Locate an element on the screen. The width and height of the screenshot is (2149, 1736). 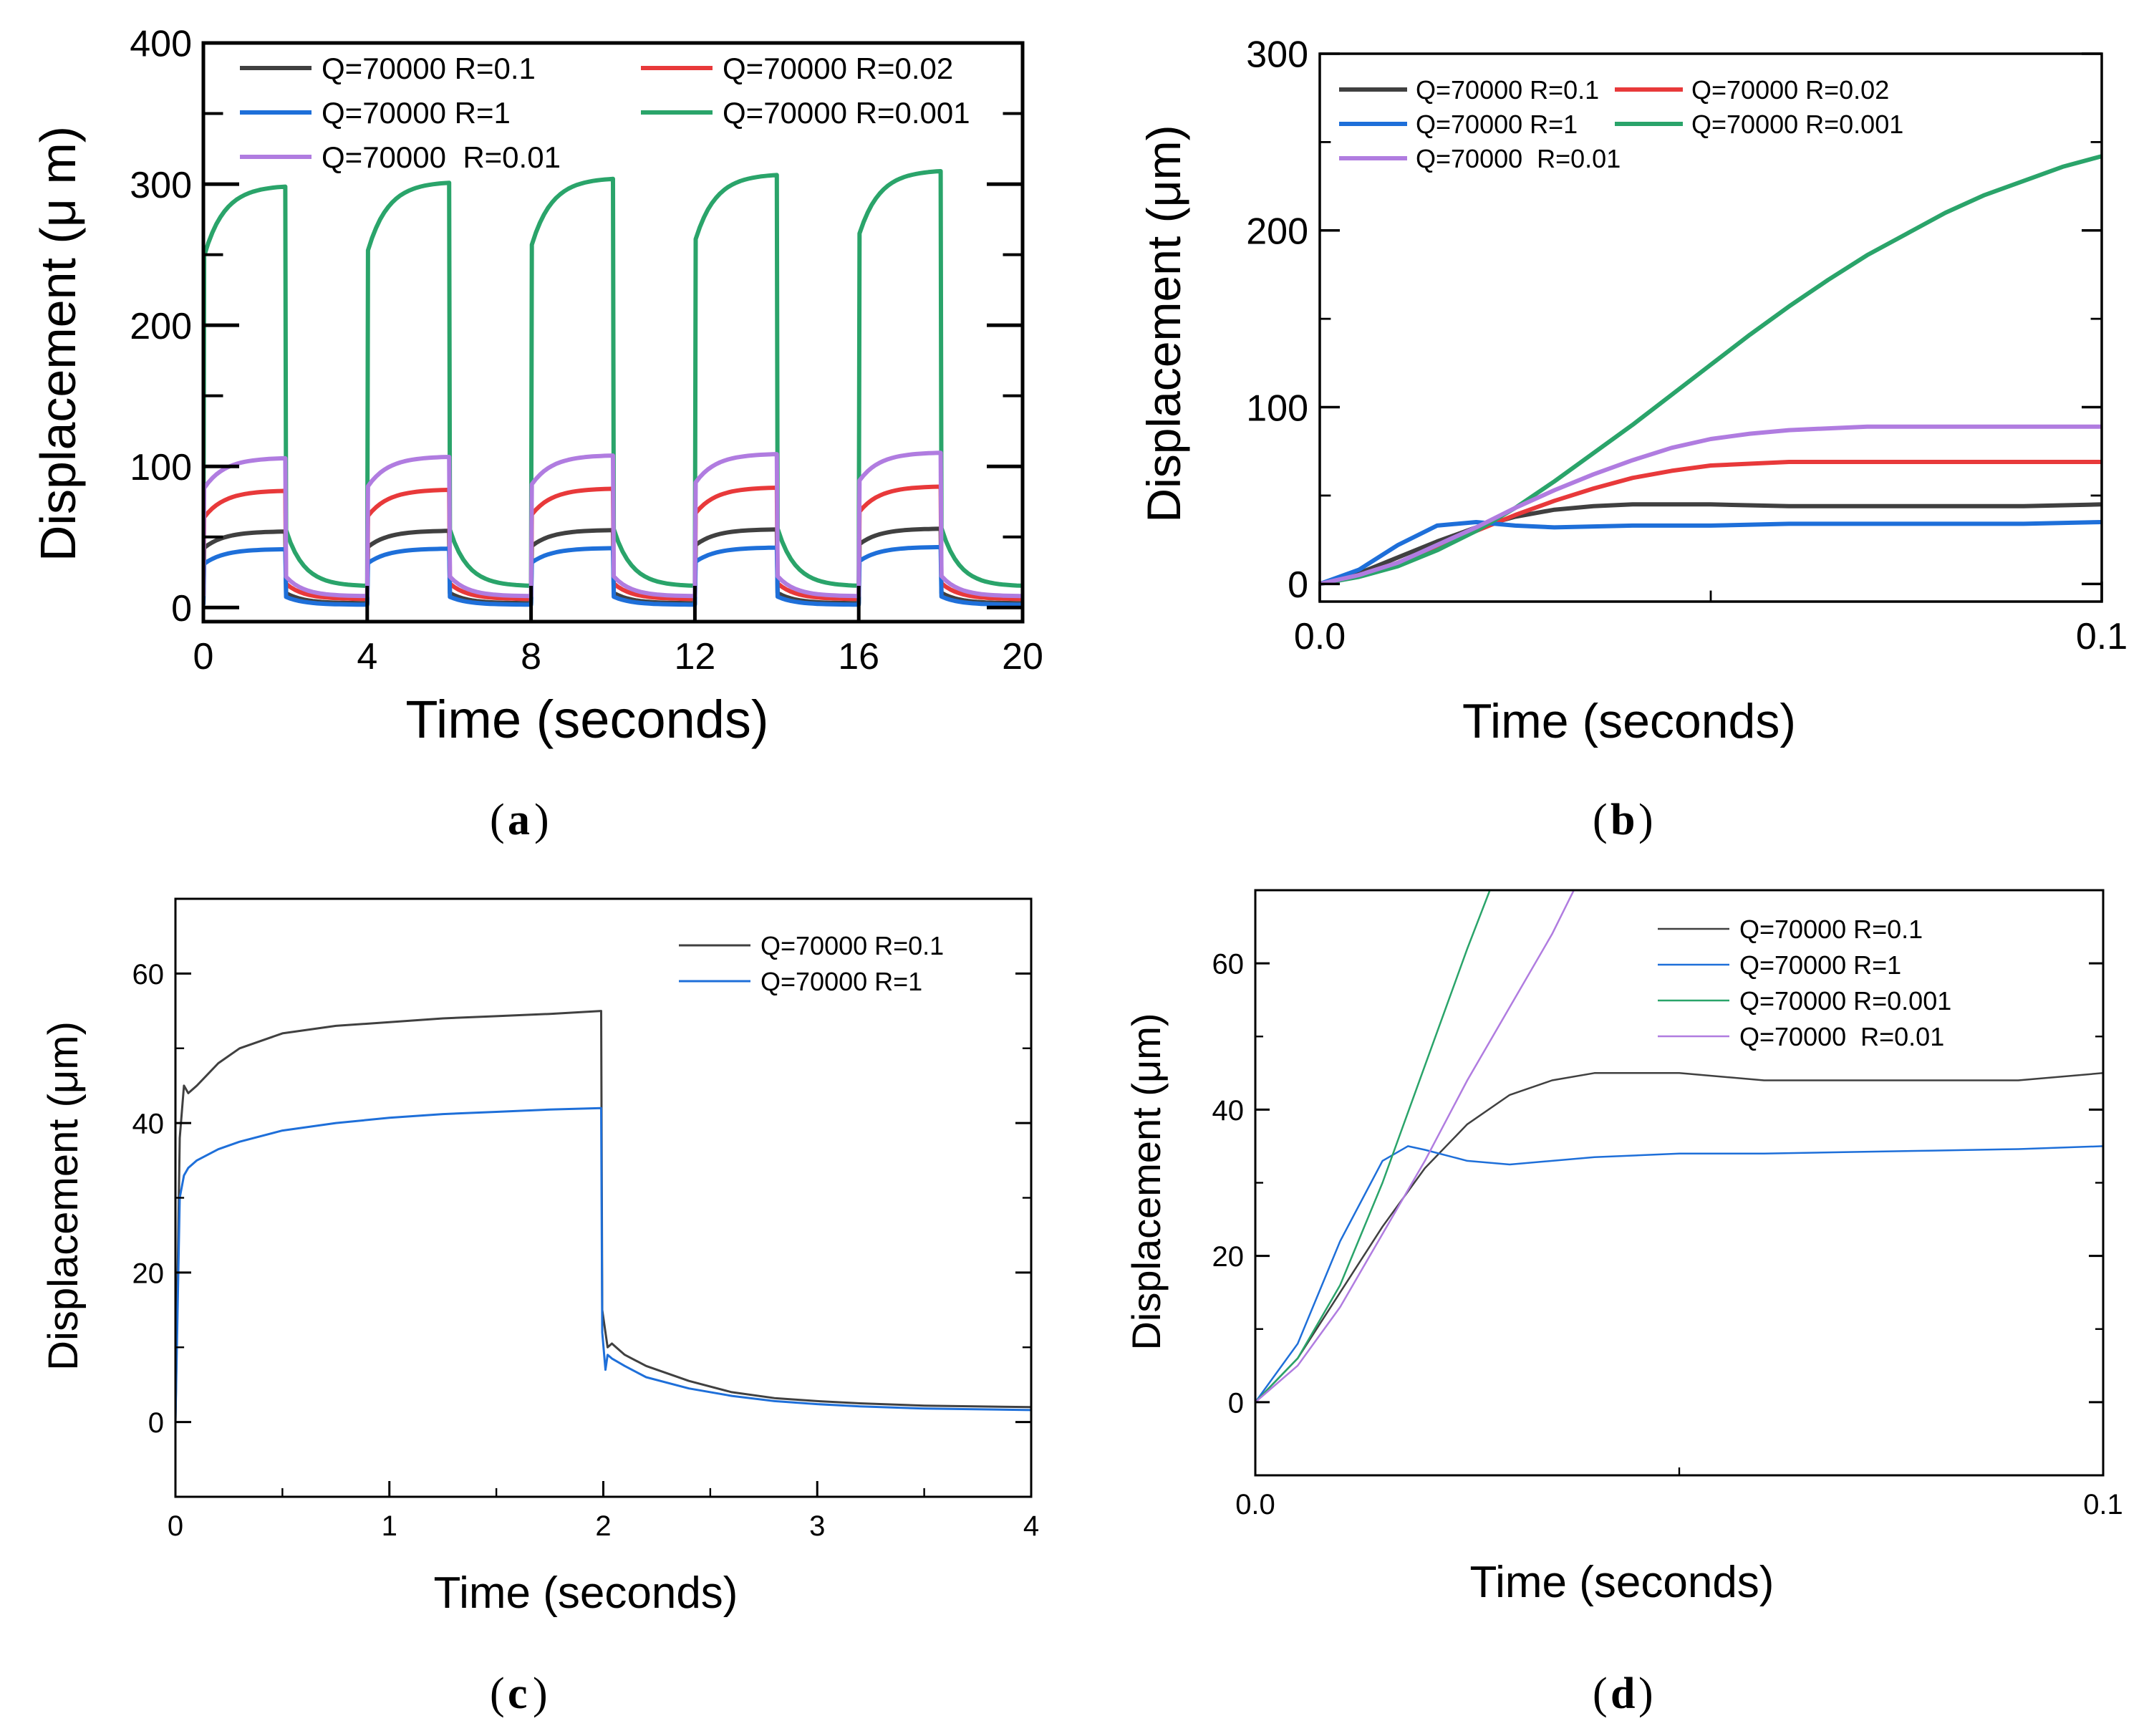
y-tick-label-a: 400 is located at coordinates (161, 44).